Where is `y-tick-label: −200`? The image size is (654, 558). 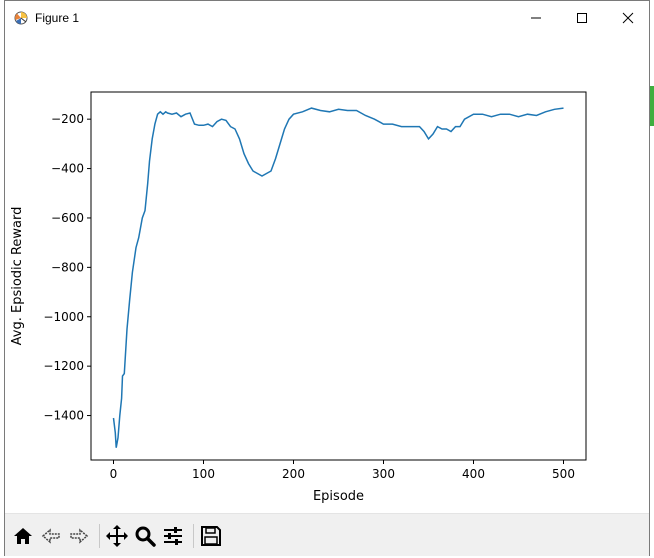
y-tick-label: −200 is located at coordinates (67, 119).